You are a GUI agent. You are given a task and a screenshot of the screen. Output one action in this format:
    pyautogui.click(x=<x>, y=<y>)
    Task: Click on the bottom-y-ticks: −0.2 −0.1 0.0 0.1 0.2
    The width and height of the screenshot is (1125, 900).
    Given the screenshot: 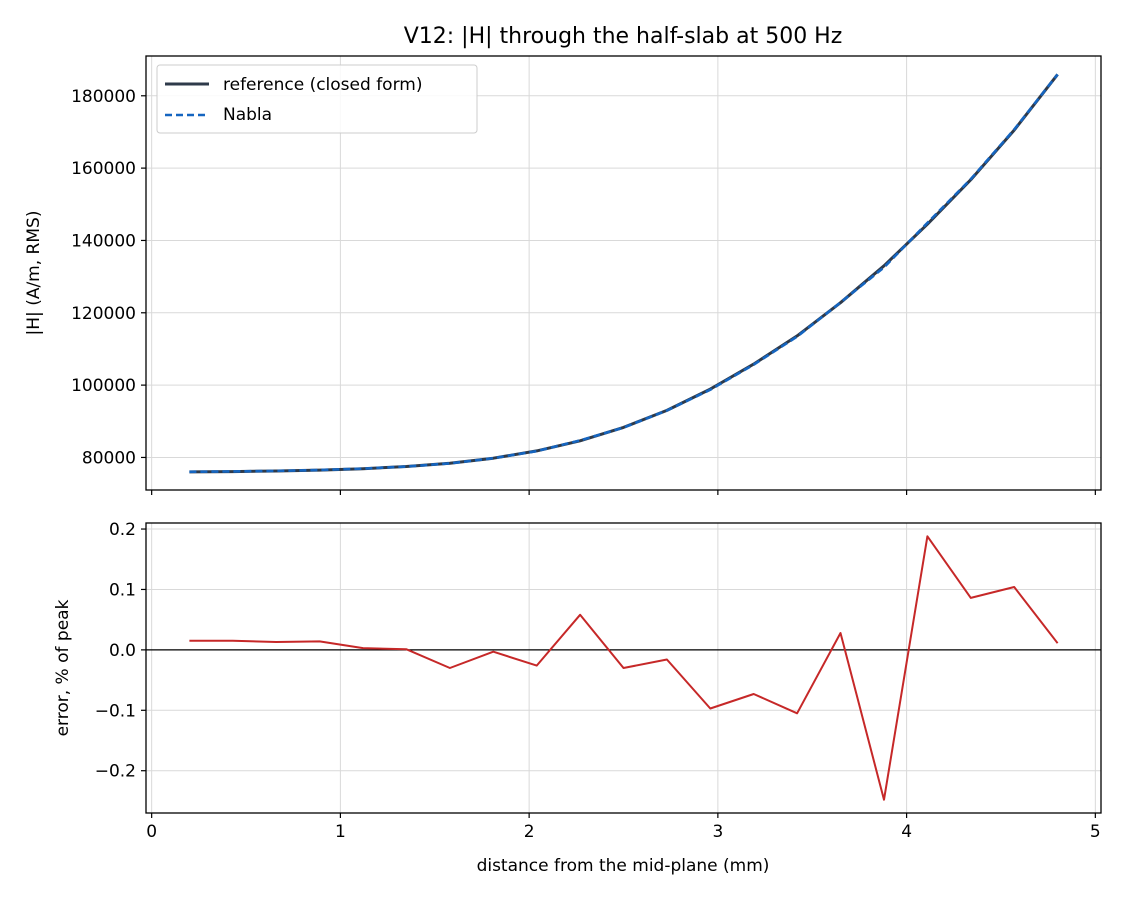 What is the action you would take?
    pyautogui.click(x=120, y=651)
    